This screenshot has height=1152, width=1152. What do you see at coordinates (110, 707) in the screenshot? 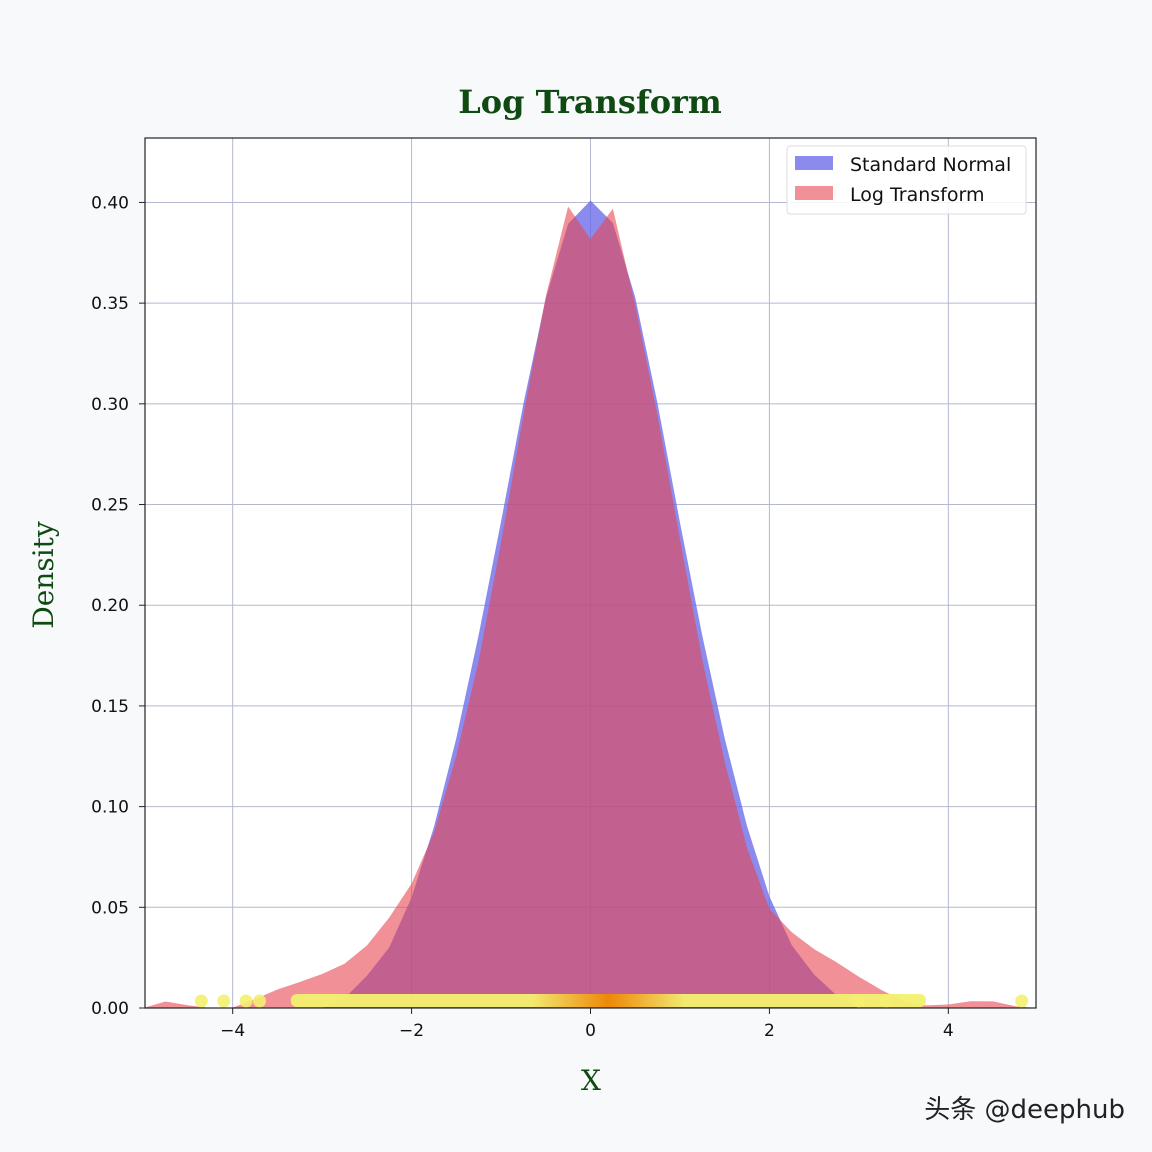
I see `y-tick-label: 0.15` at bounding box center [110, 707].